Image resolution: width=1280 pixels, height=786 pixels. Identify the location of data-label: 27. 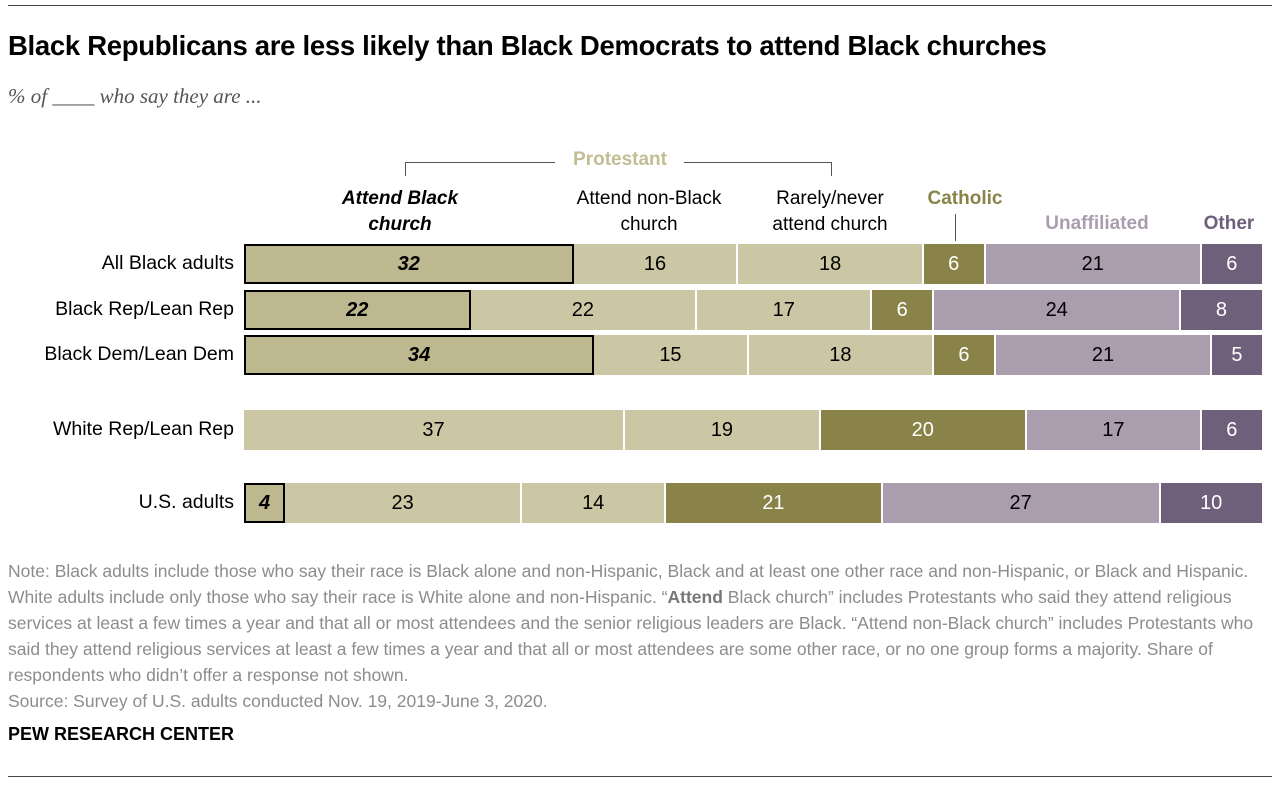
(1020, 502).